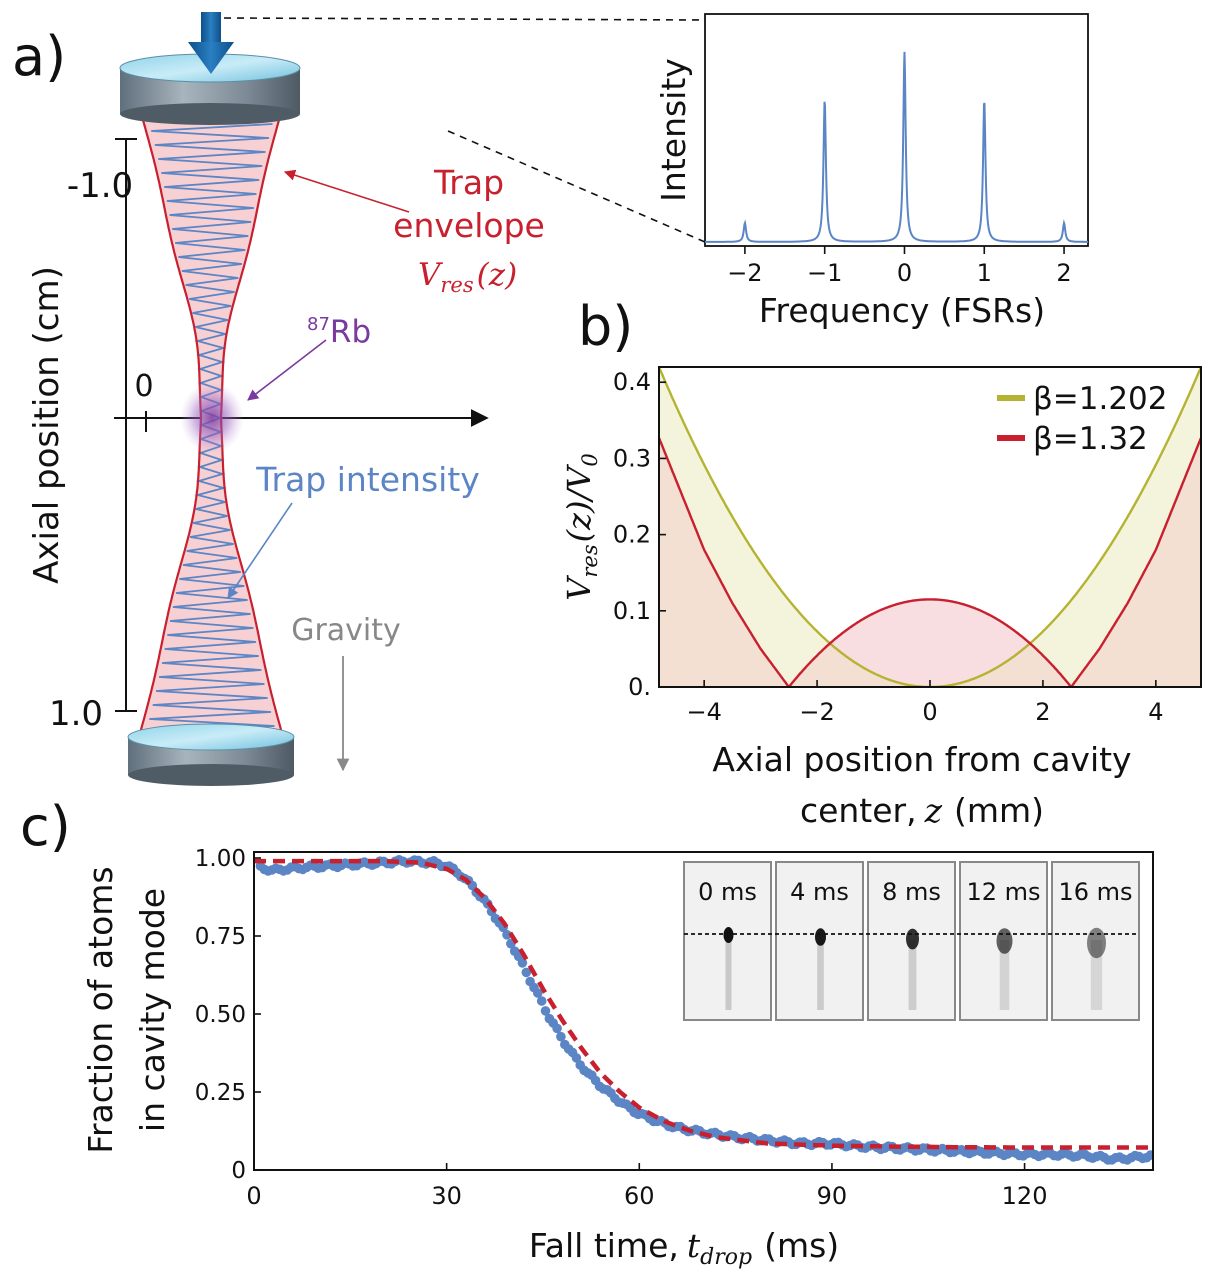 Image resolution: width=1215 pixels, height=1275 pixels. Describe the element at coordinates (431, 275) in the screenshot. I see `envelope-symbol-main: V` at that location.